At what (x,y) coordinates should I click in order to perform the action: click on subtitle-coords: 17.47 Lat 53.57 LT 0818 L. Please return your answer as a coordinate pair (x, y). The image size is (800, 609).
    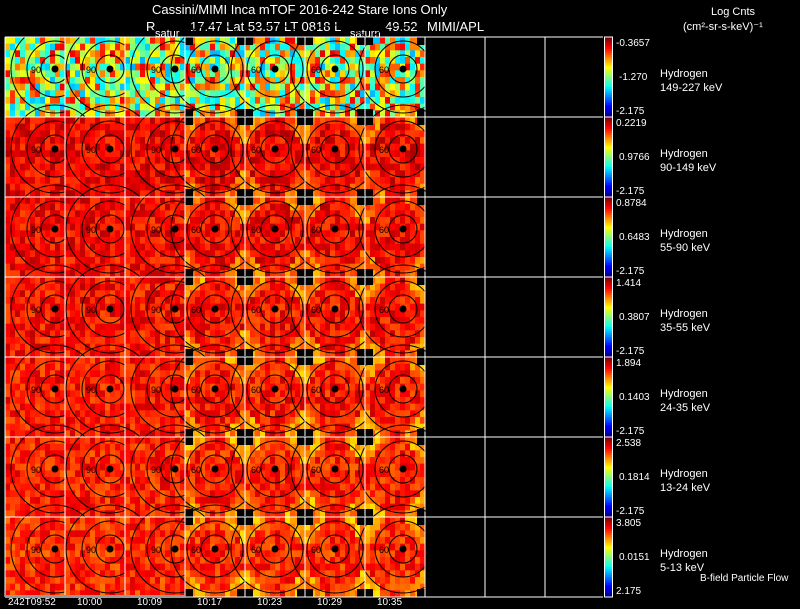
    Looking at the image, I should click on (266, 26).